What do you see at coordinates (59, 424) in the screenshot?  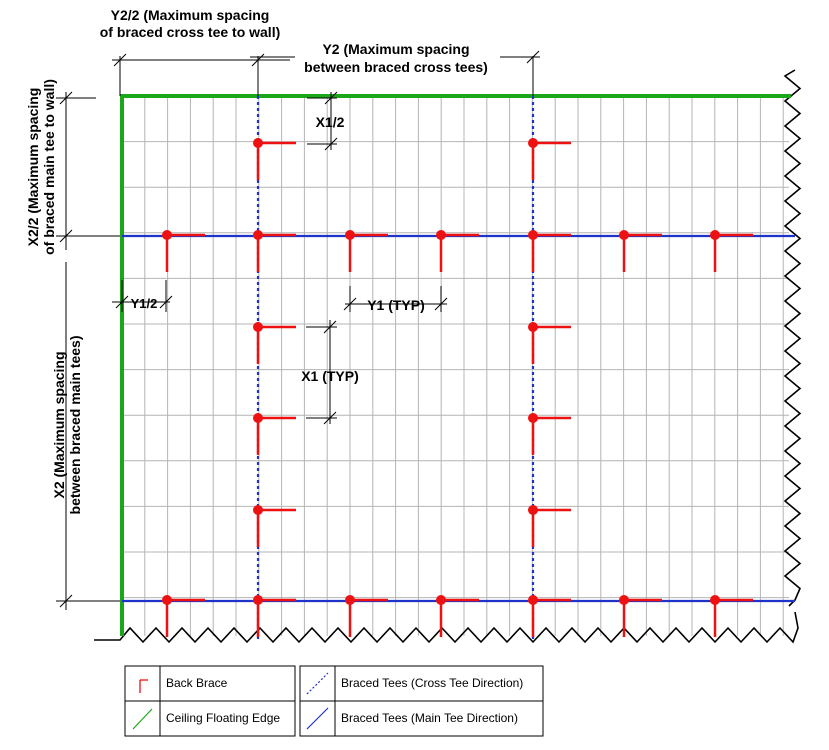 I see `x2-label-line1: X2 (Maximum spacing` at bounding box center [59, 424].